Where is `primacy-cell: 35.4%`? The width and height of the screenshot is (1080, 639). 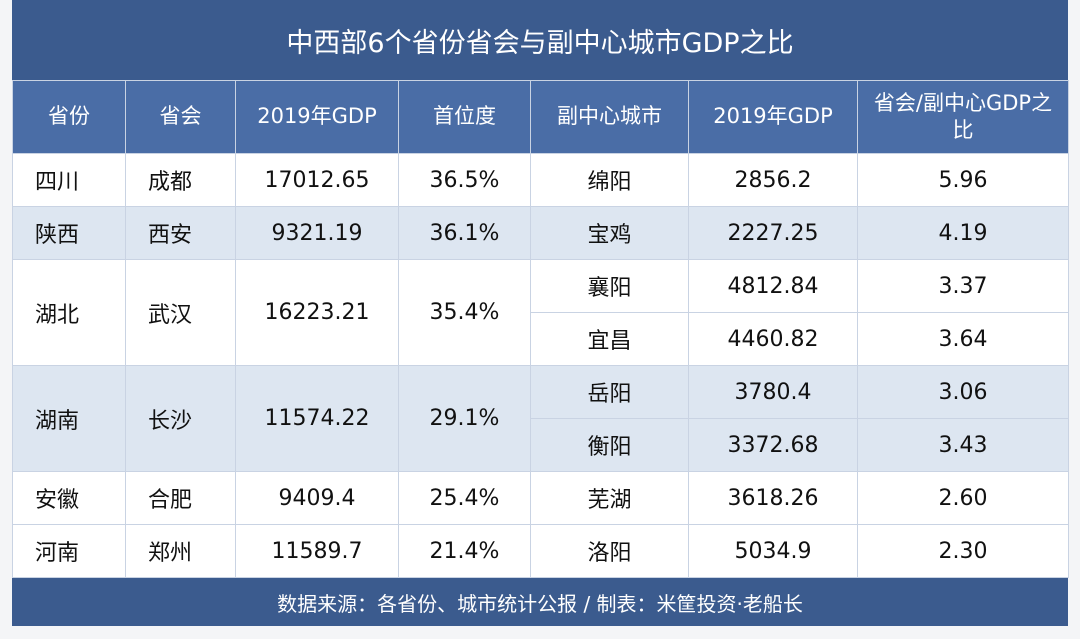 primacy-cell: 35.4% is located at coordinates (464, 312).